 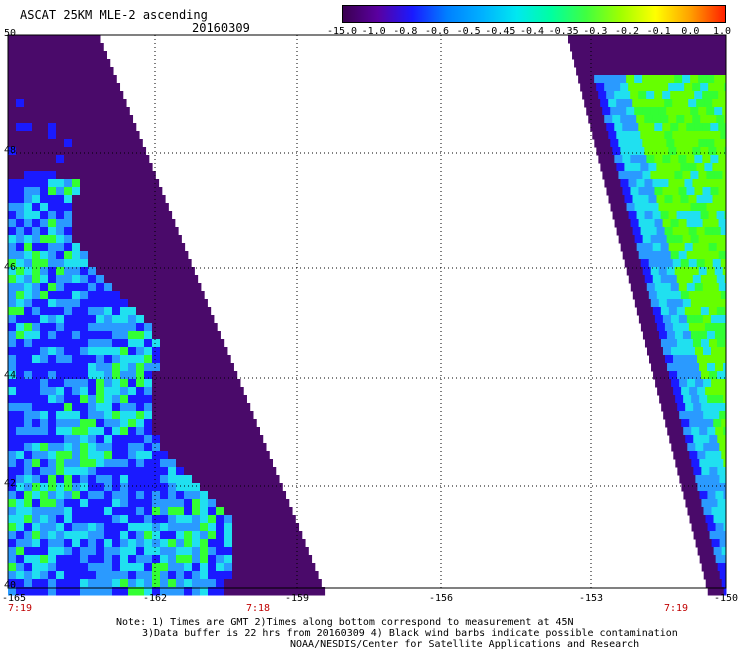 What do you see at coordinates (155, 598) in the screenshot?
I see `lon-label-162: -162` at bounding box center [155, 598].